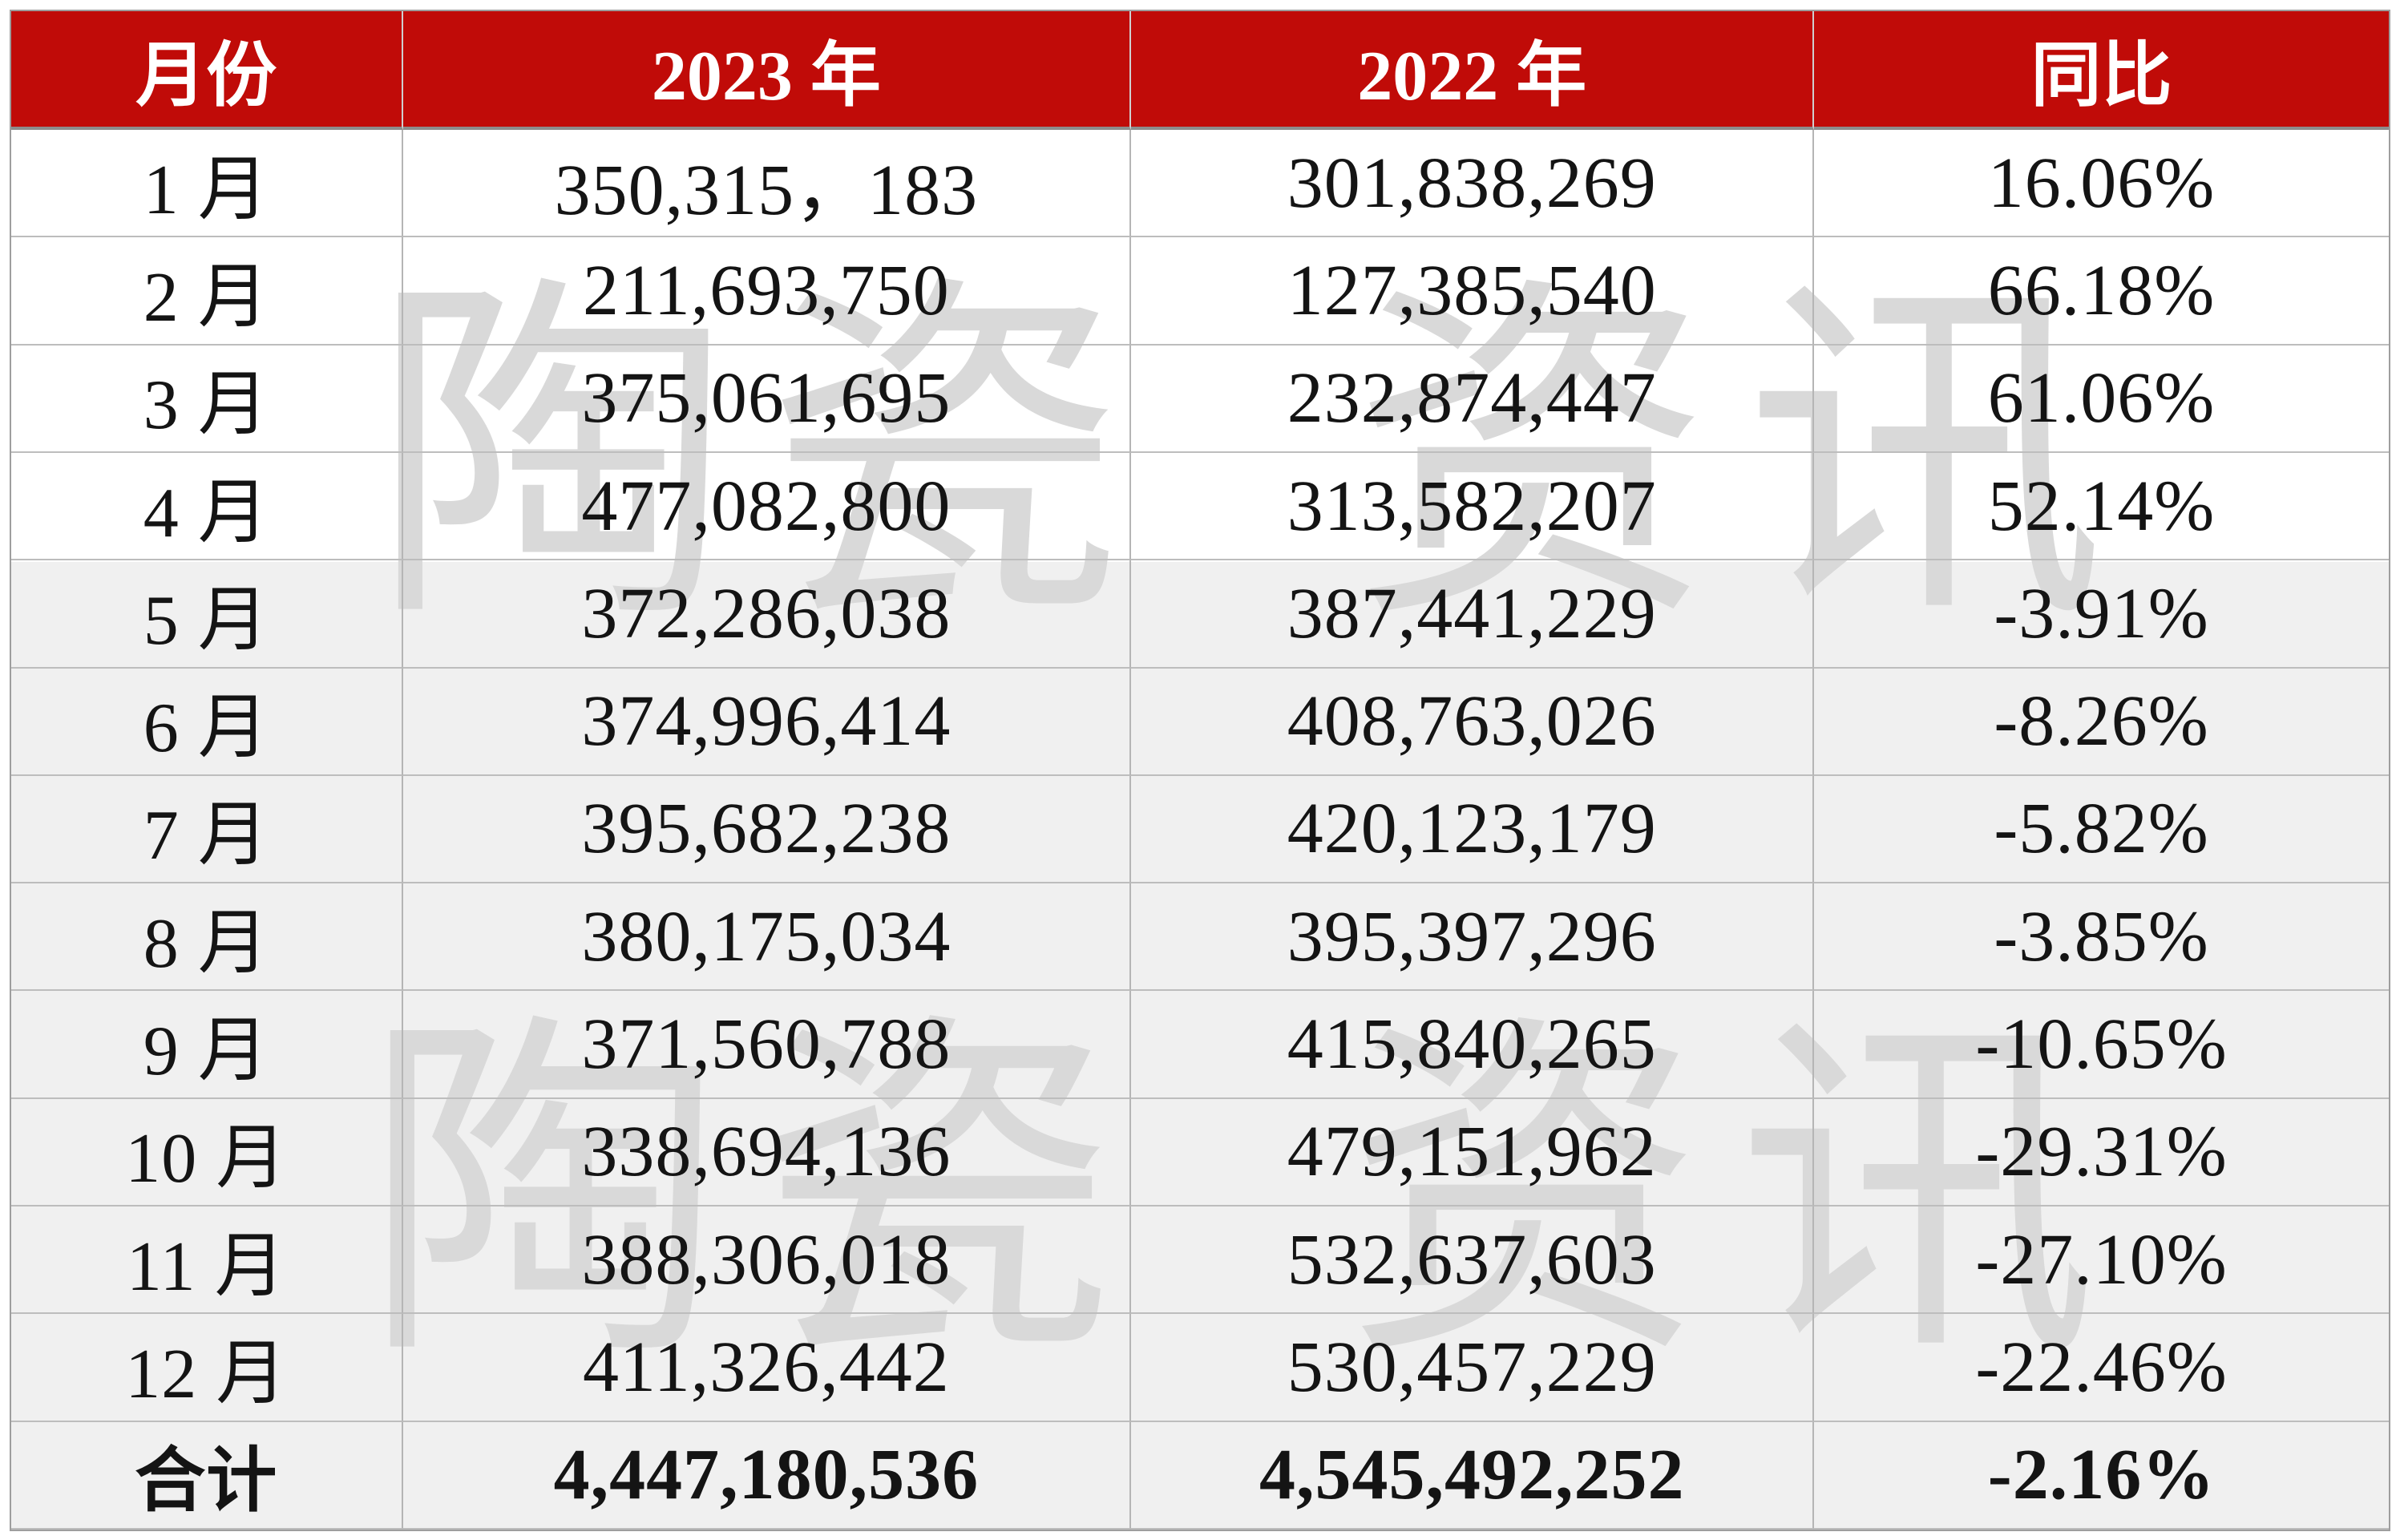 This screenshot has height=1540, width=2400. What do you see at coordinates (207, 1261) in the screenshot?
I see `row-11-month: 11 月` at bounding box center [207, 1261].